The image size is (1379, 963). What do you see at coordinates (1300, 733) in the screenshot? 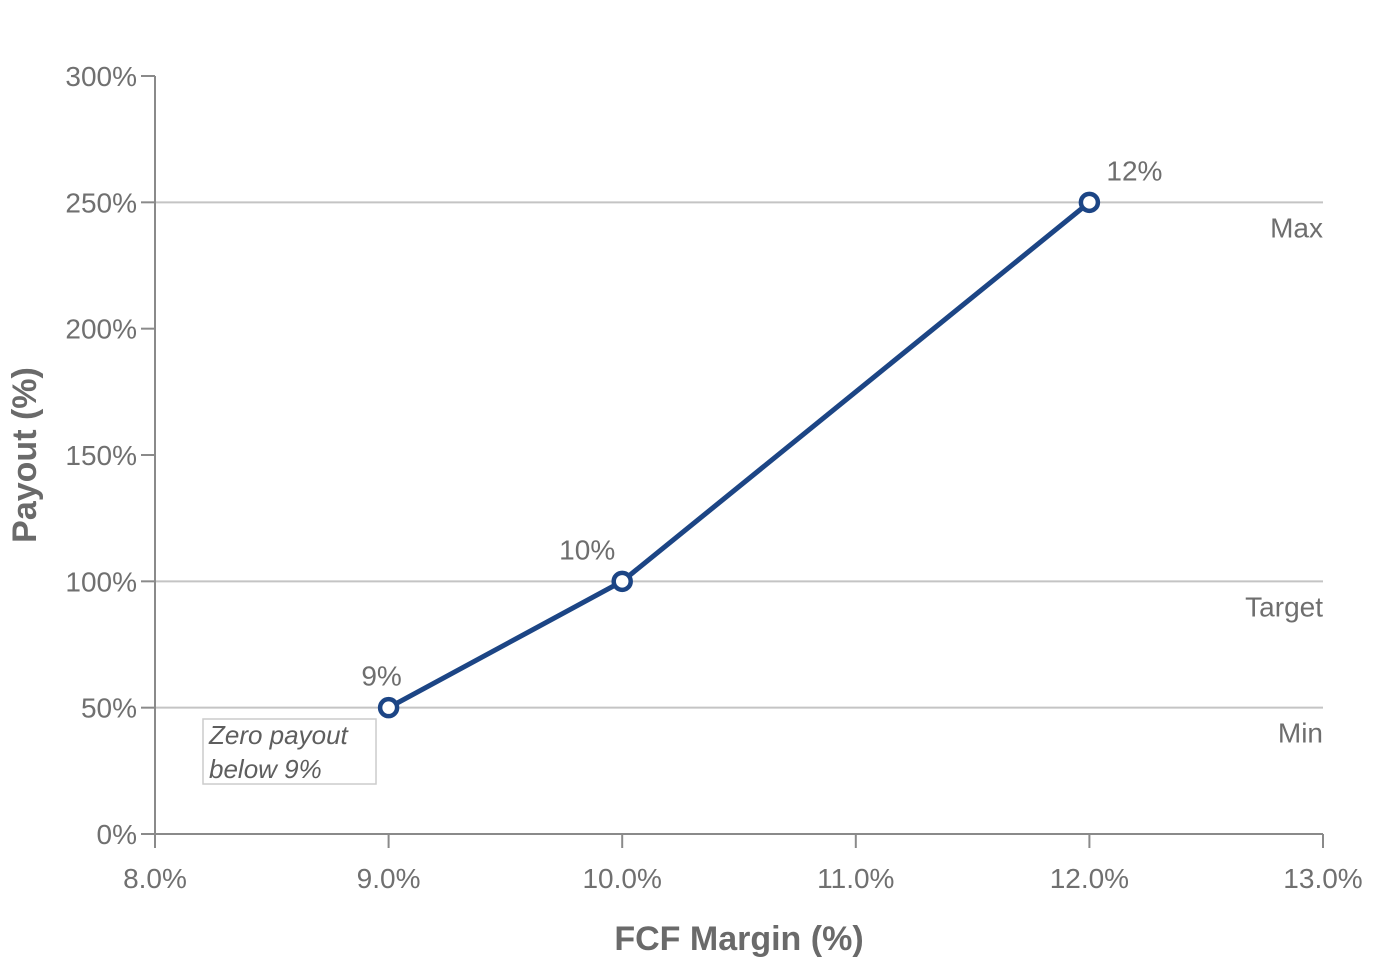
I see `reference-label-min: Min` at bounding box center [1300, 733].